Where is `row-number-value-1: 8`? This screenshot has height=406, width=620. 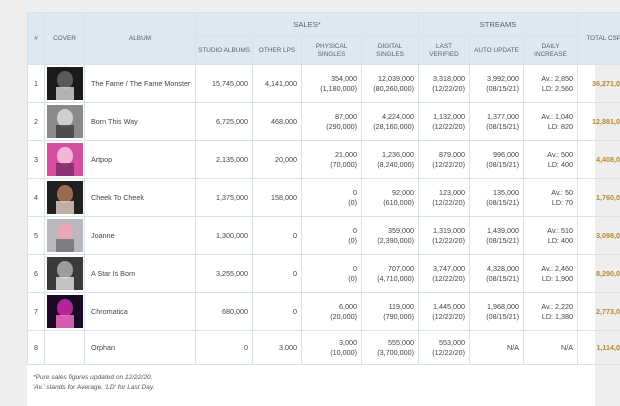
row-number-value-1: 8 is located at coordinates (36, 347).